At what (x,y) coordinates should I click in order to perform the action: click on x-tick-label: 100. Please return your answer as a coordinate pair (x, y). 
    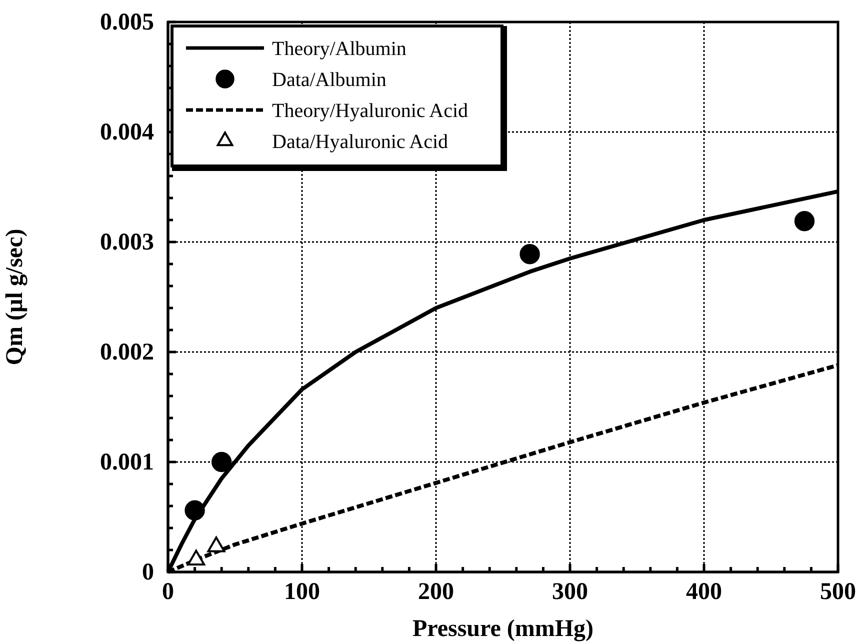
    Looking at the image, I should click on (302, 592).